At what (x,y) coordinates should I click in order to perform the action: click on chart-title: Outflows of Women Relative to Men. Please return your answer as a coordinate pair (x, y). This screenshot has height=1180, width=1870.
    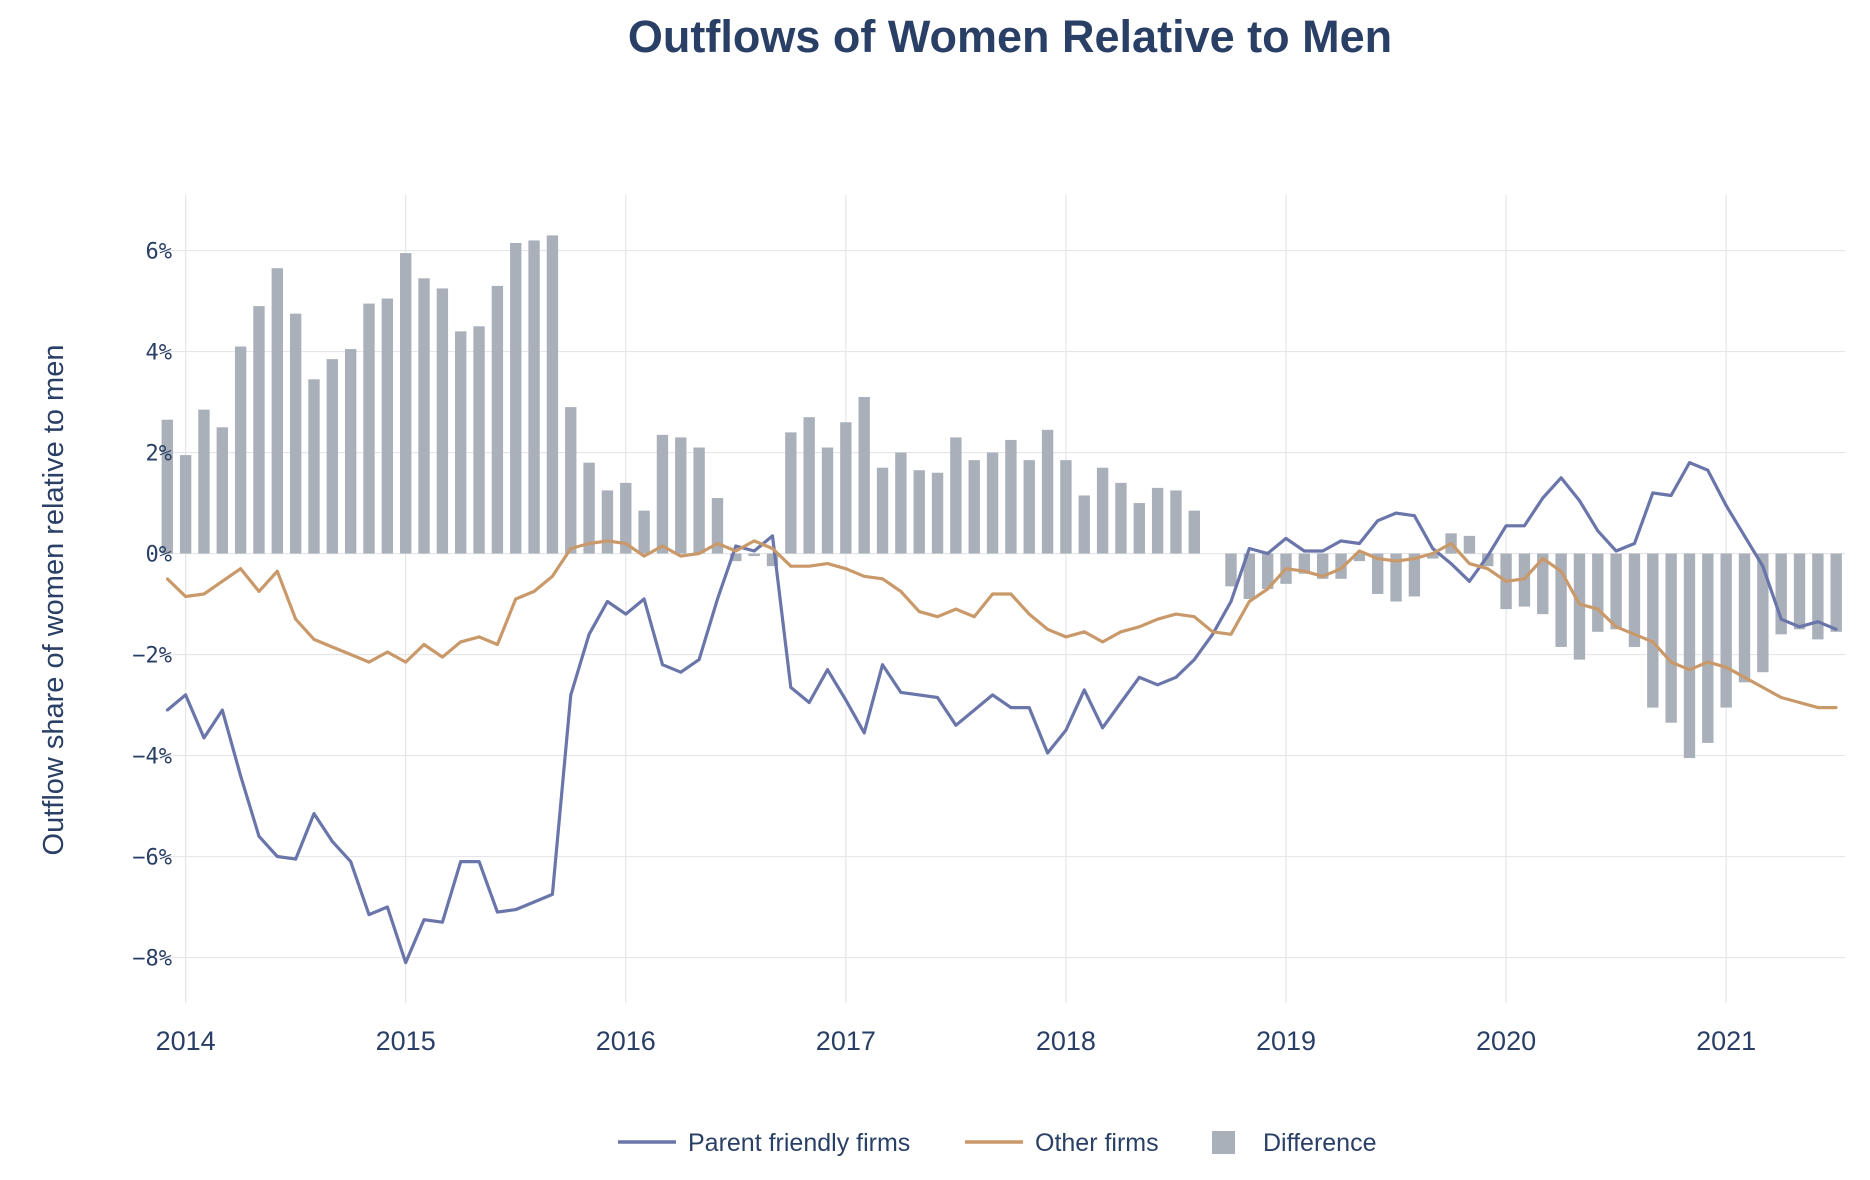
    Looking at the image, I should click on (1010, 36).